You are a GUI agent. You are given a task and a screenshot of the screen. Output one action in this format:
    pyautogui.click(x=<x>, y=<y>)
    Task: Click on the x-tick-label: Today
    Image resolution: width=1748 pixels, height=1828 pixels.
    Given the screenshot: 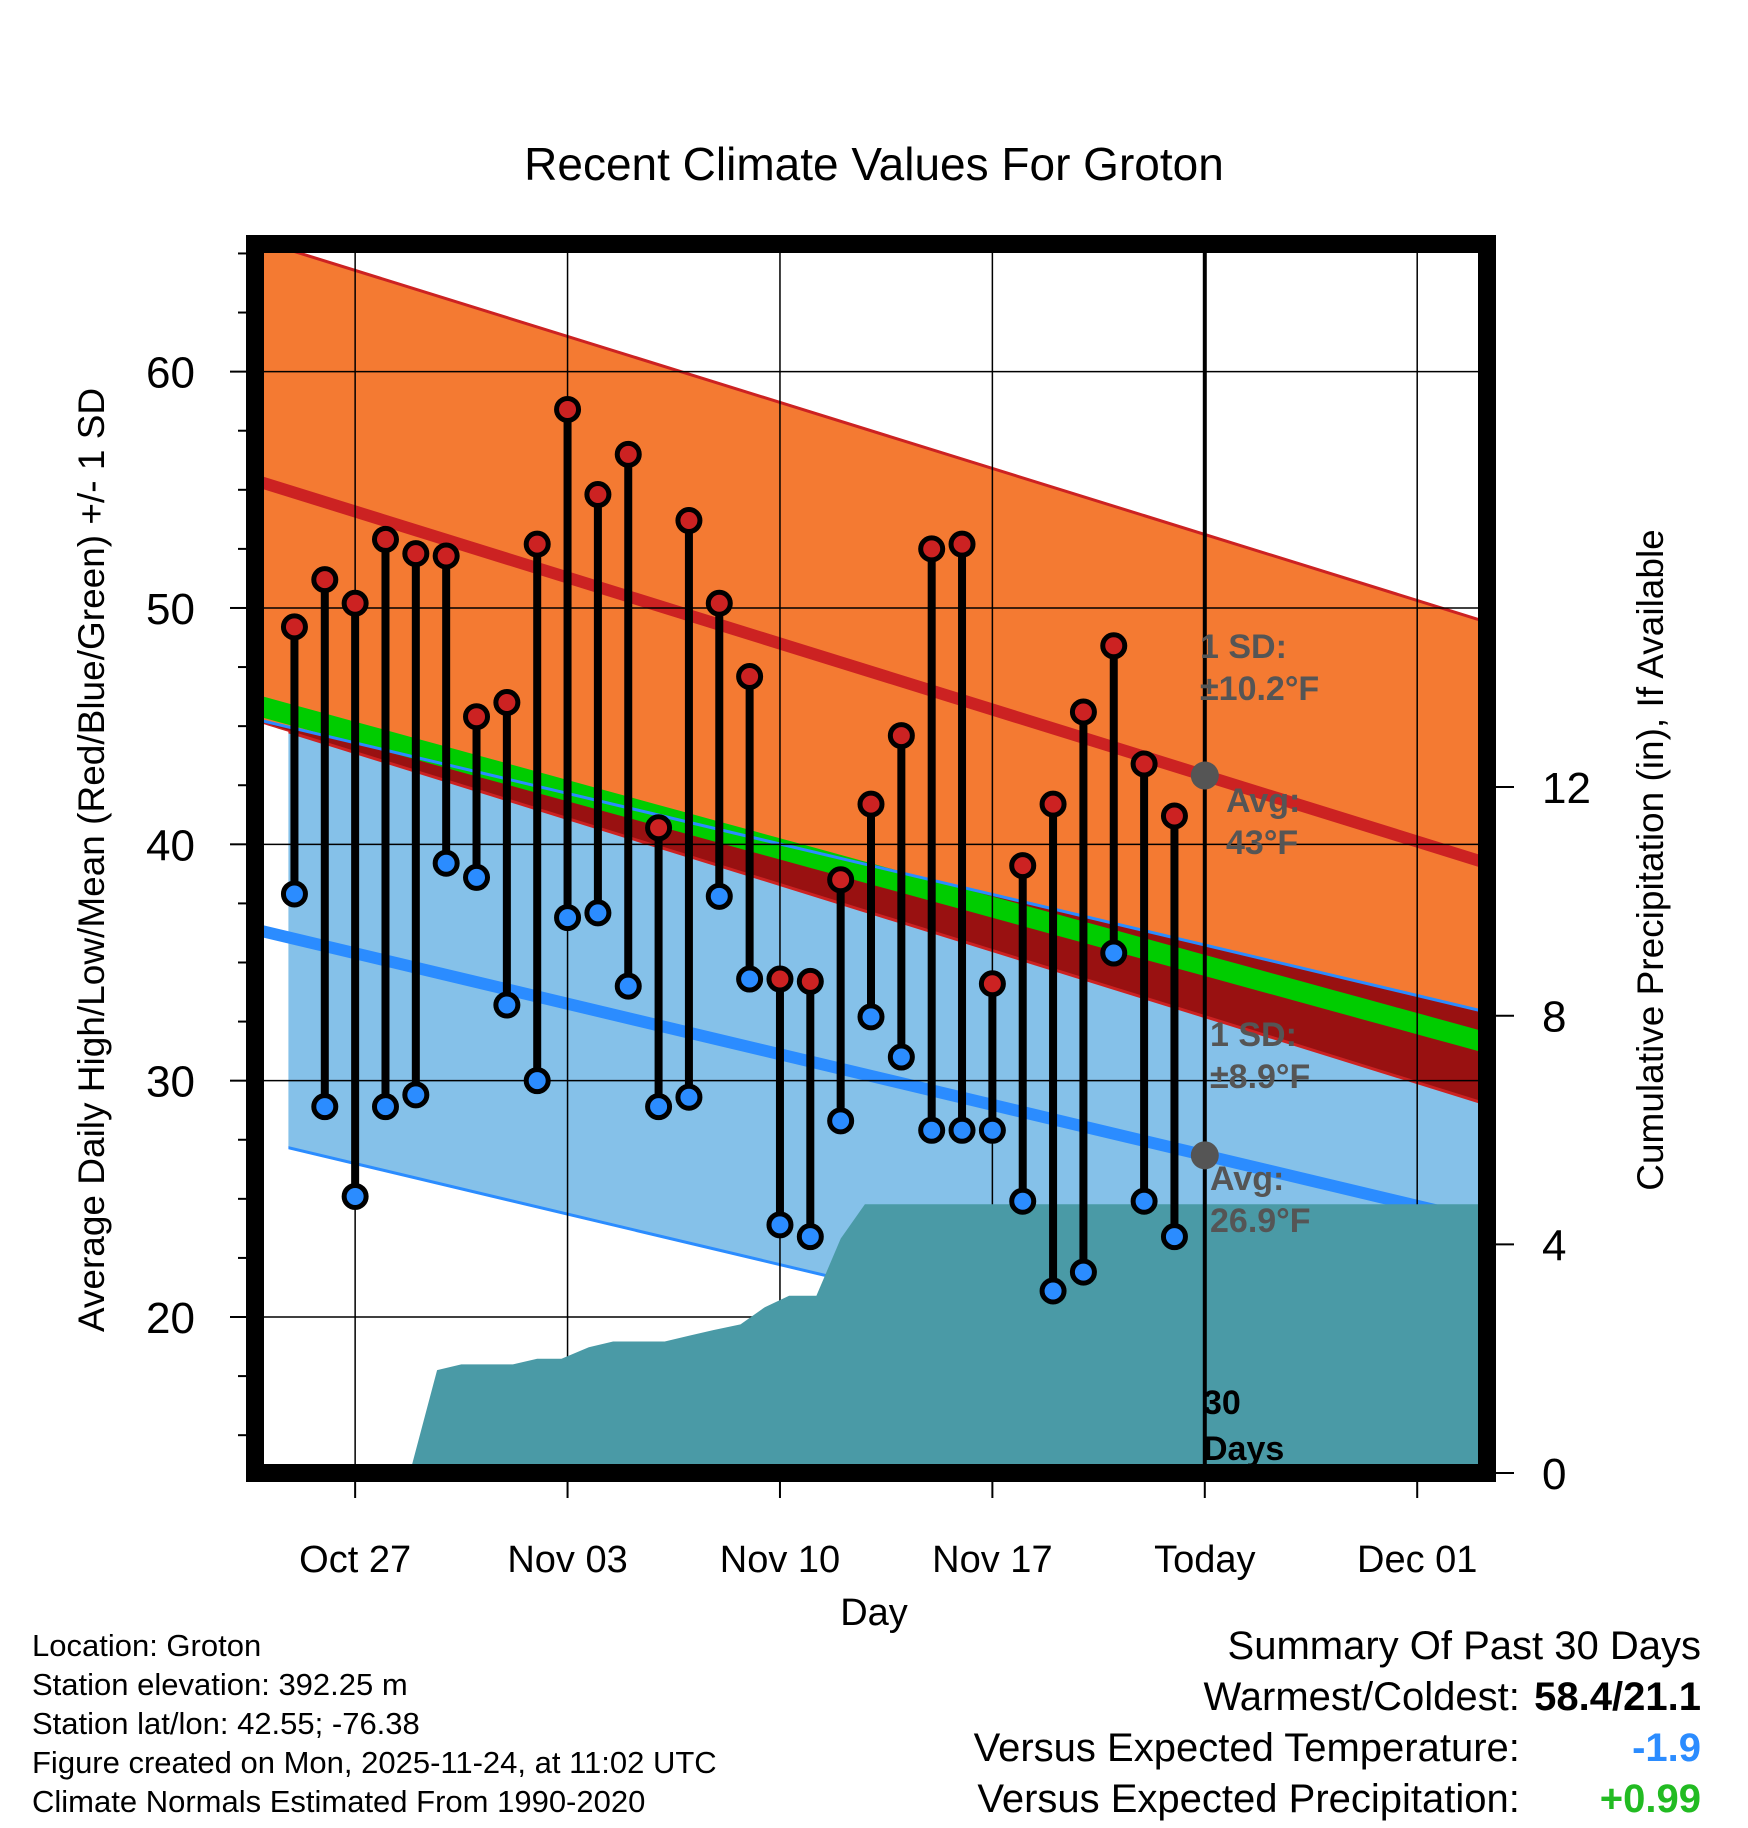 What is the action you would take?
    pyautogui.click(x=1204, y=1560)
    